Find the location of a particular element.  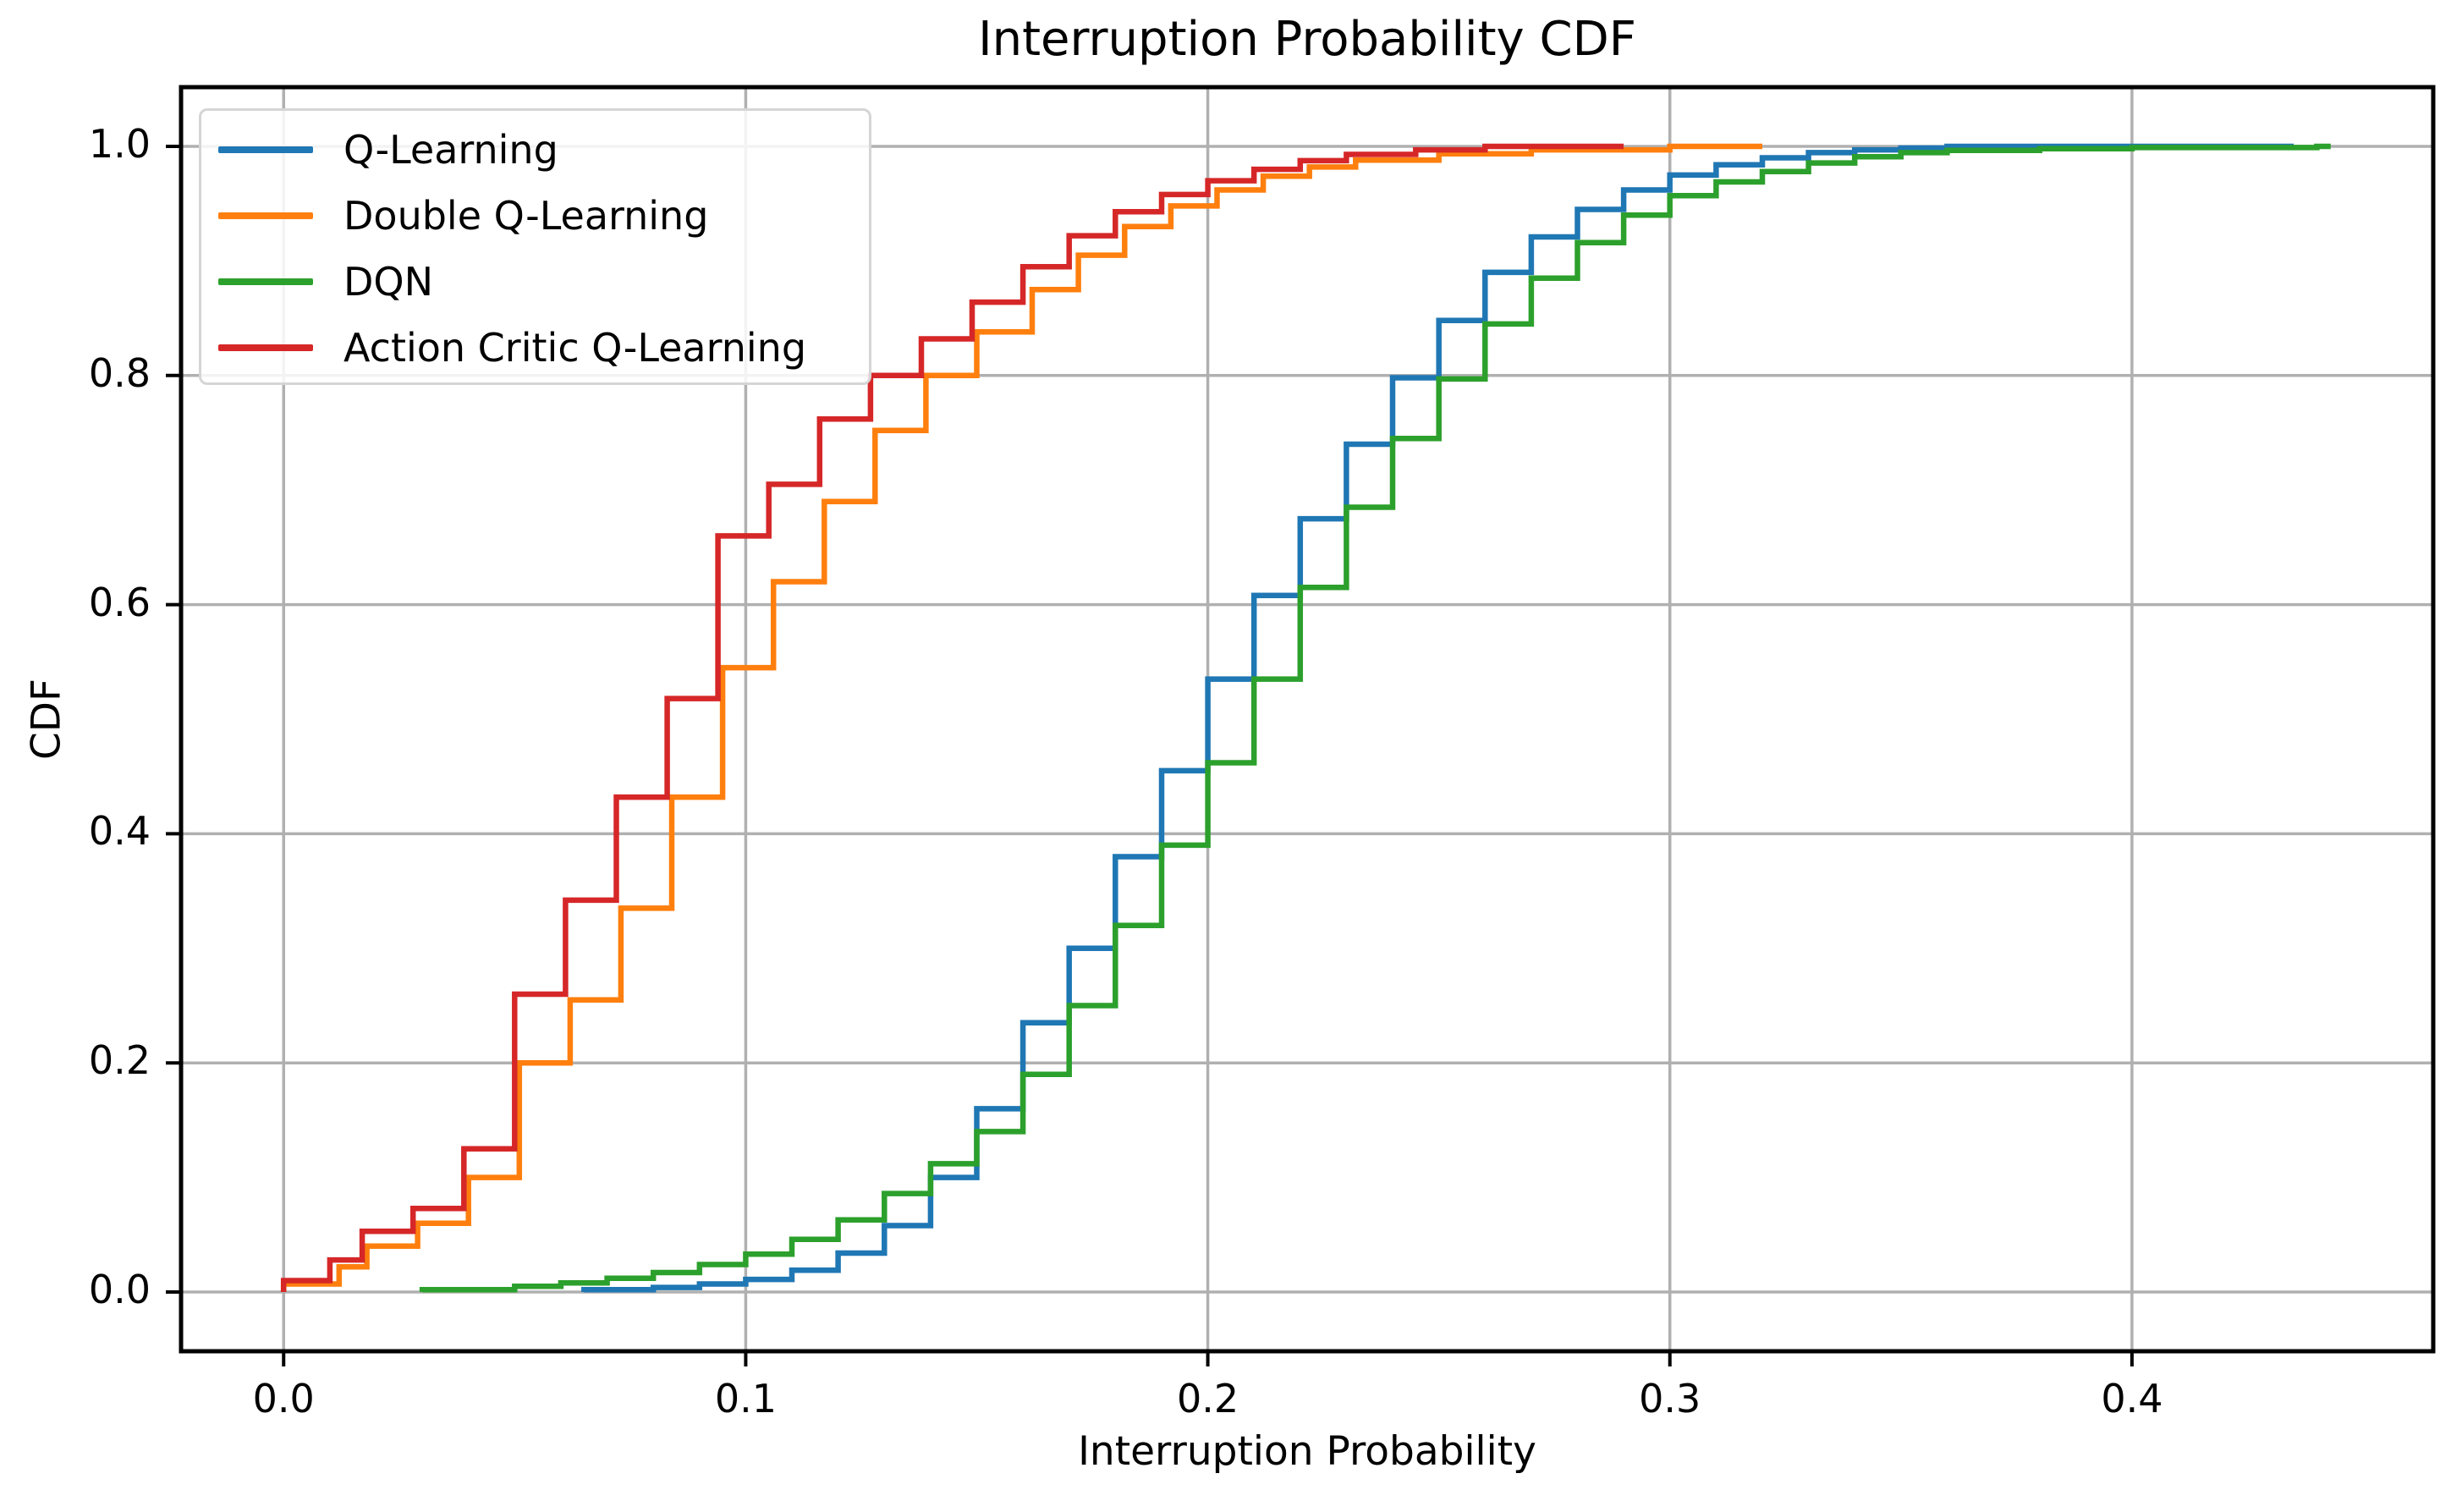

x-tick-label: 0.0 is located at coordinates (284, 1399).